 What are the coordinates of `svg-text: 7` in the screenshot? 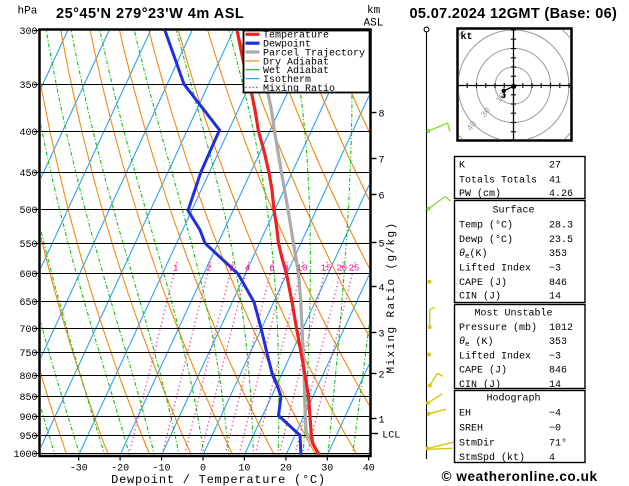 It's located at (382, 160).